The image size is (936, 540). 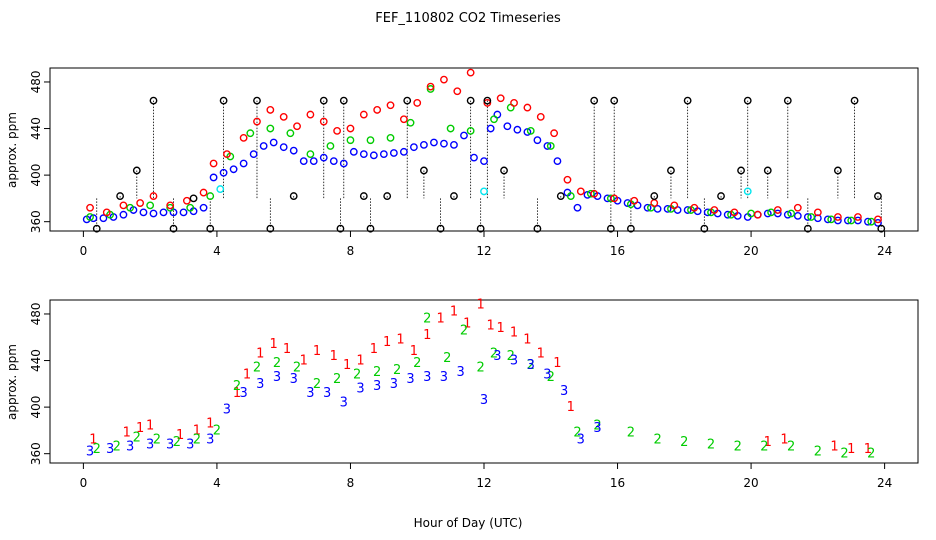 What do you see at coordinates (12, 150) in the screenshot?
I see `y-axis-label-top: approx. ppm` at bounding box center [12, 150].